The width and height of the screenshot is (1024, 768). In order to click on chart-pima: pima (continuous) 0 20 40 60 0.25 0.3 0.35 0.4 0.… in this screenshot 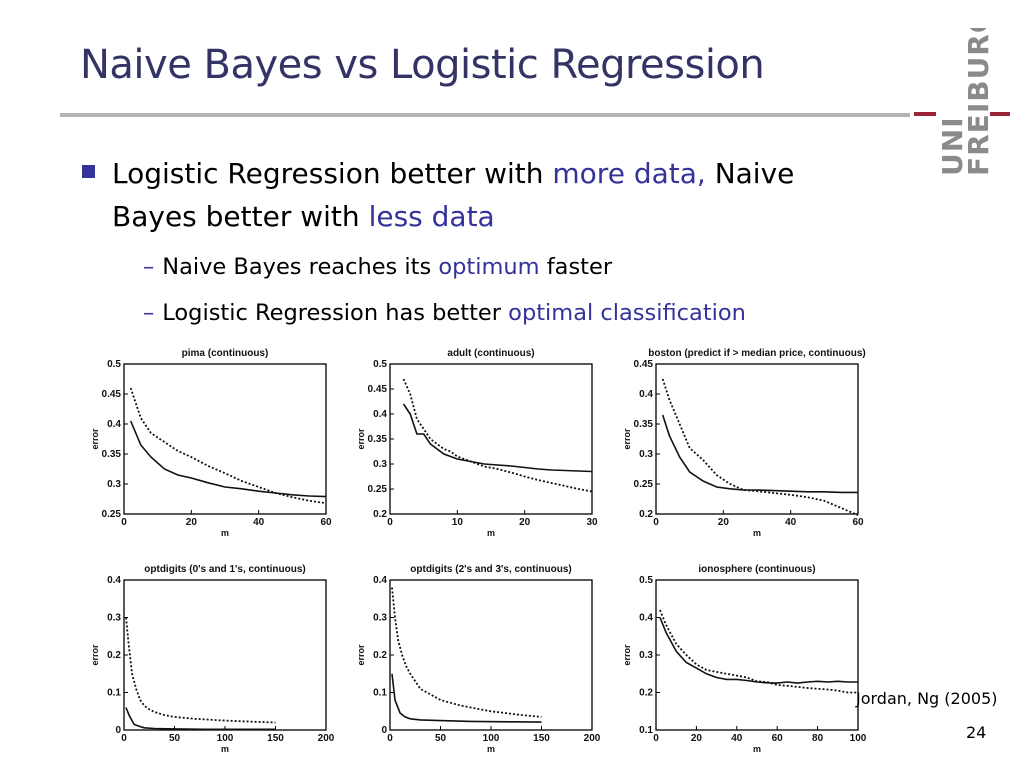, I will do `click(211, 443)`.